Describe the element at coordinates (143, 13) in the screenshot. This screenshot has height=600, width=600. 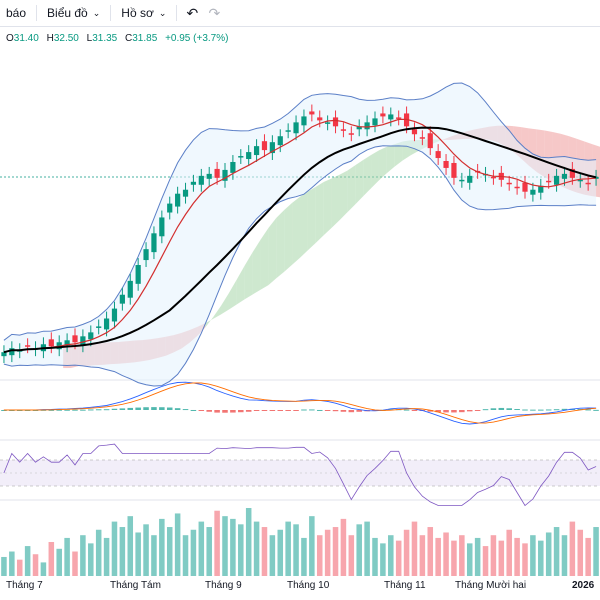
I see `profile-menu-button: Hồ sơ ⌄` at that location.